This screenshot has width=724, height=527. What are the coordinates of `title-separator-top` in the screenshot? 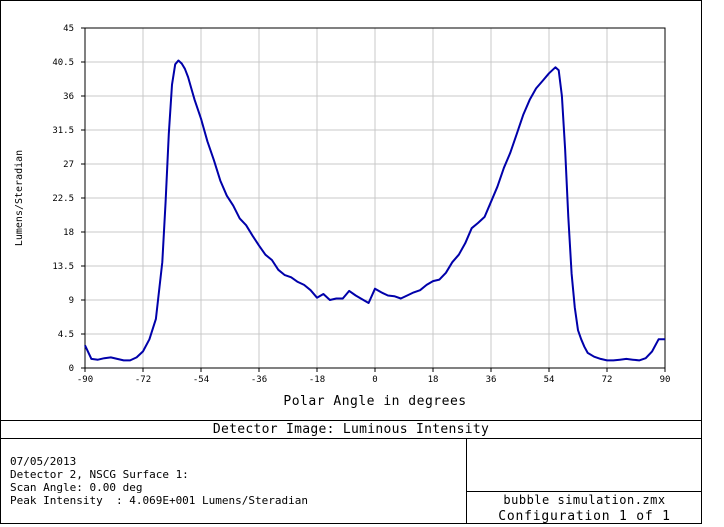 It's located at (351, 420).